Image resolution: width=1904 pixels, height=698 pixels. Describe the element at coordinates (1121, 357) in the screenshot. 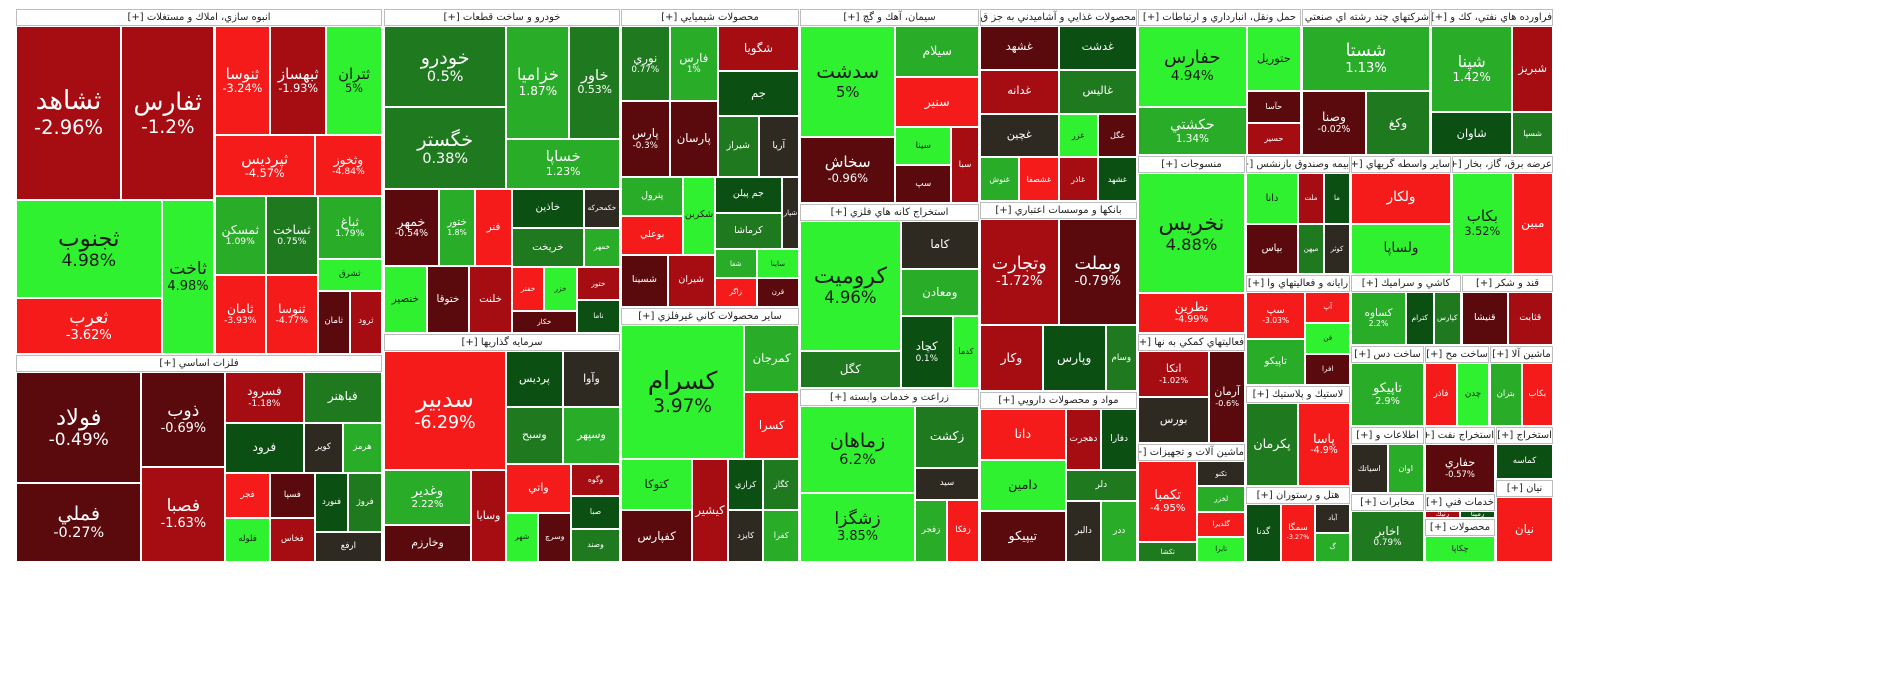

I see `stock-tile: وسام` at that location.